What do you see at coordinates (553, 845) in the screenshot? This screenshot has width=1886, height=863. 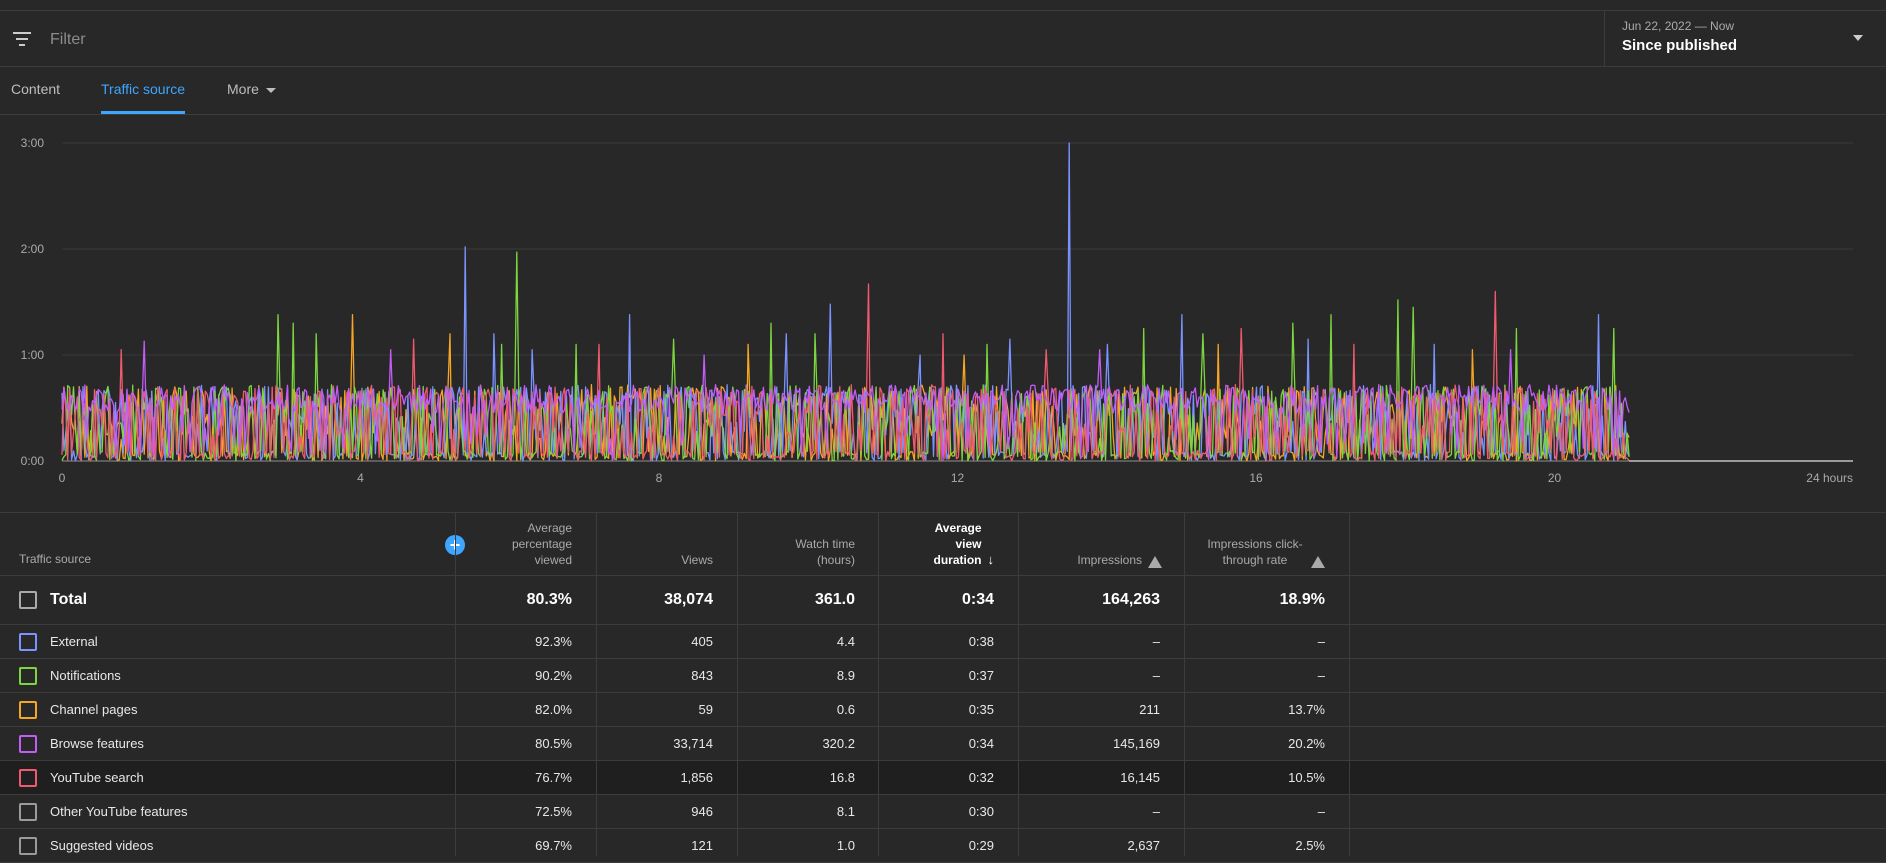 I see `cell-avg-pct: 69.7%` at bounding box center [553, 845].